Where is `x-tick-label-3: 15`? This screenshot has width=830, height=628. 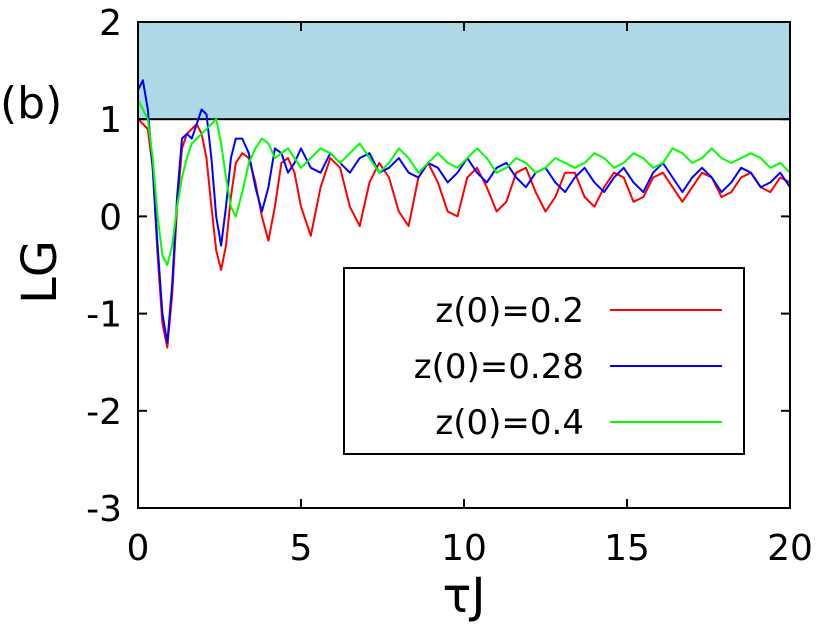 x-tick-label-3: 15 is located at coordinates (627, 548).